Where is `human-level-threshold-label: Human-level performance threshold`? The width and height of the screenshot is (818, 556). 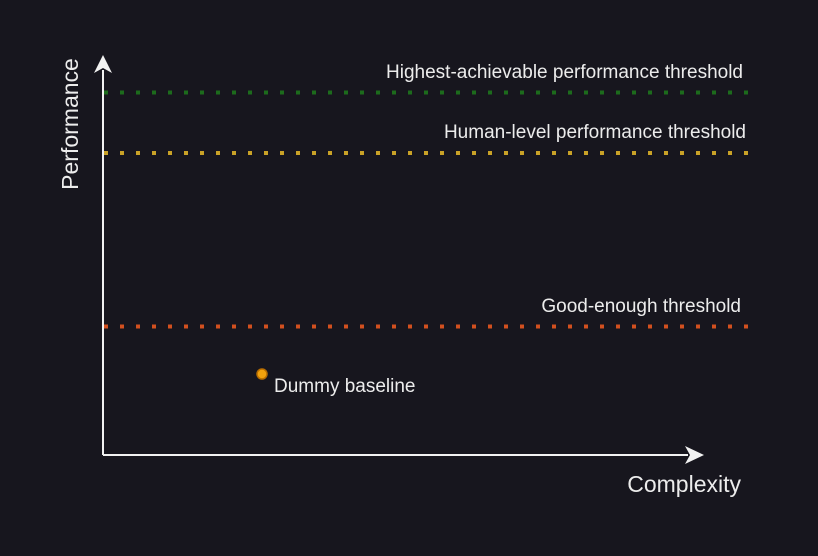 human-level-threshold-label: Human-level performance threshold is located at coordinates (595, 132).